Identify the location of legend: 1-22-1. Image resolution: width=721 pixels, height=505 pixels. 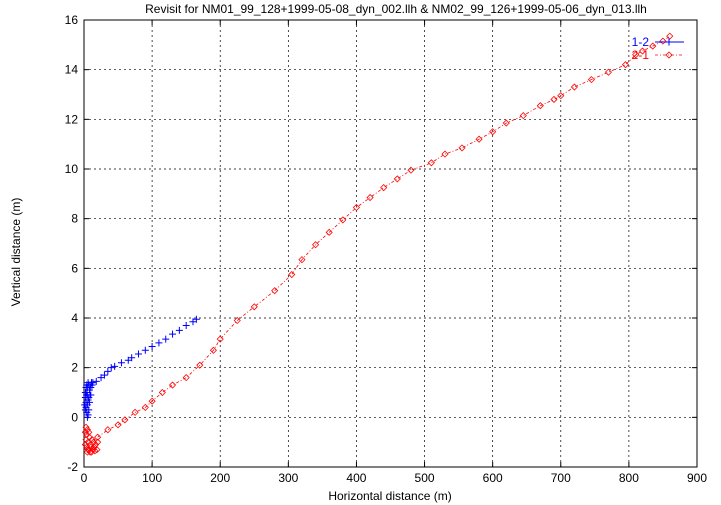
(658, 48).